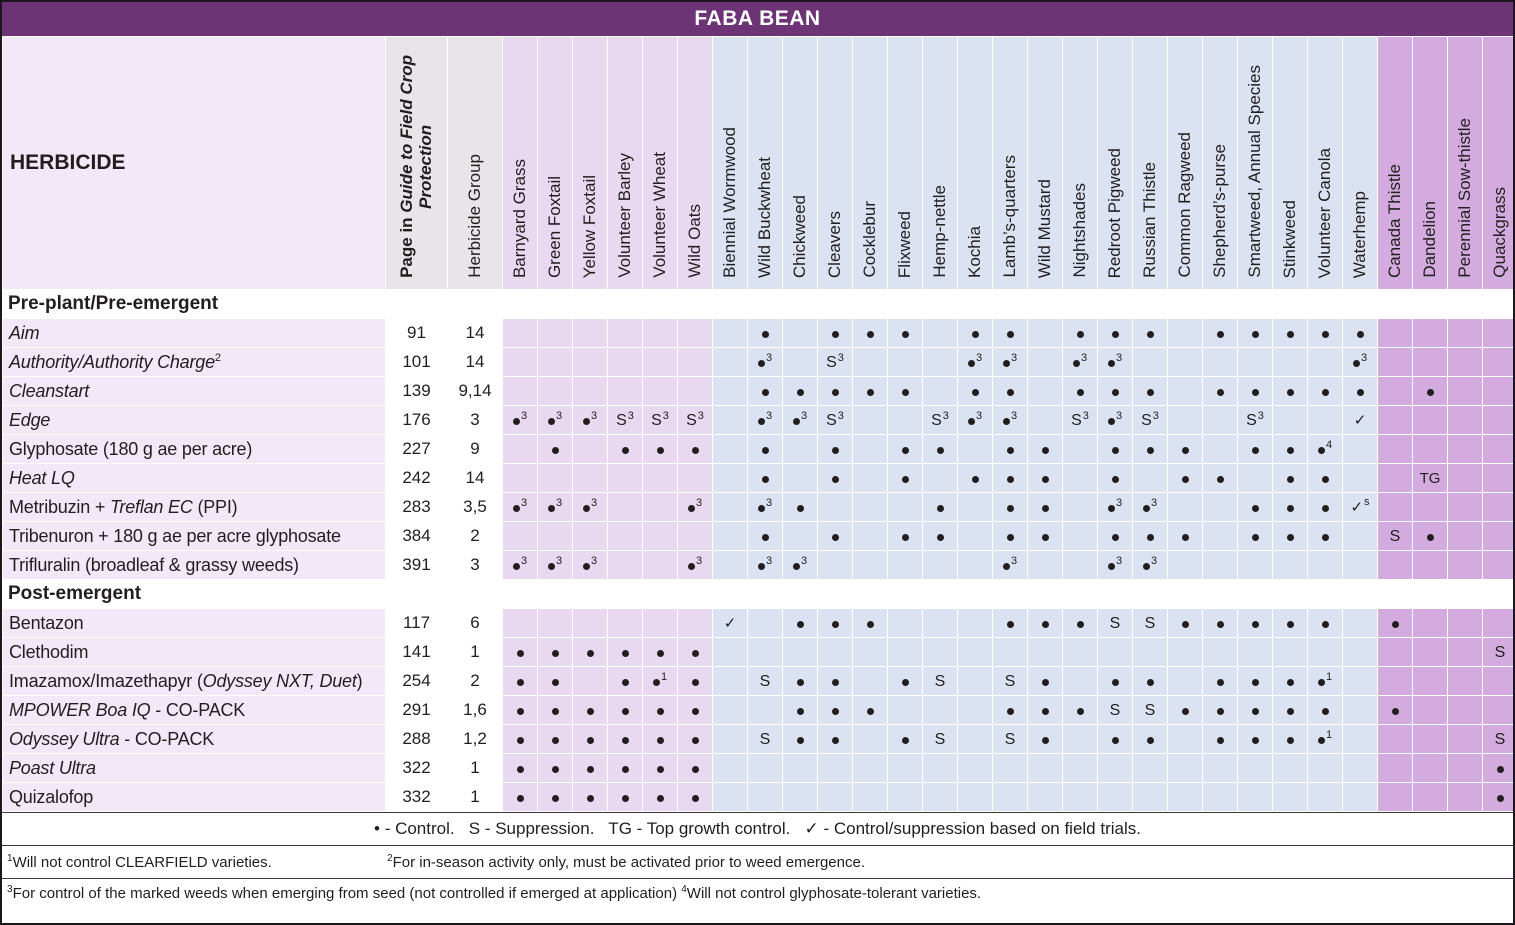 This screenshot has width=1515, height=925. Describe the element at coordinates (194, 391) in the screenshot. I see `herbicide-name: Cleanstart` at that location.